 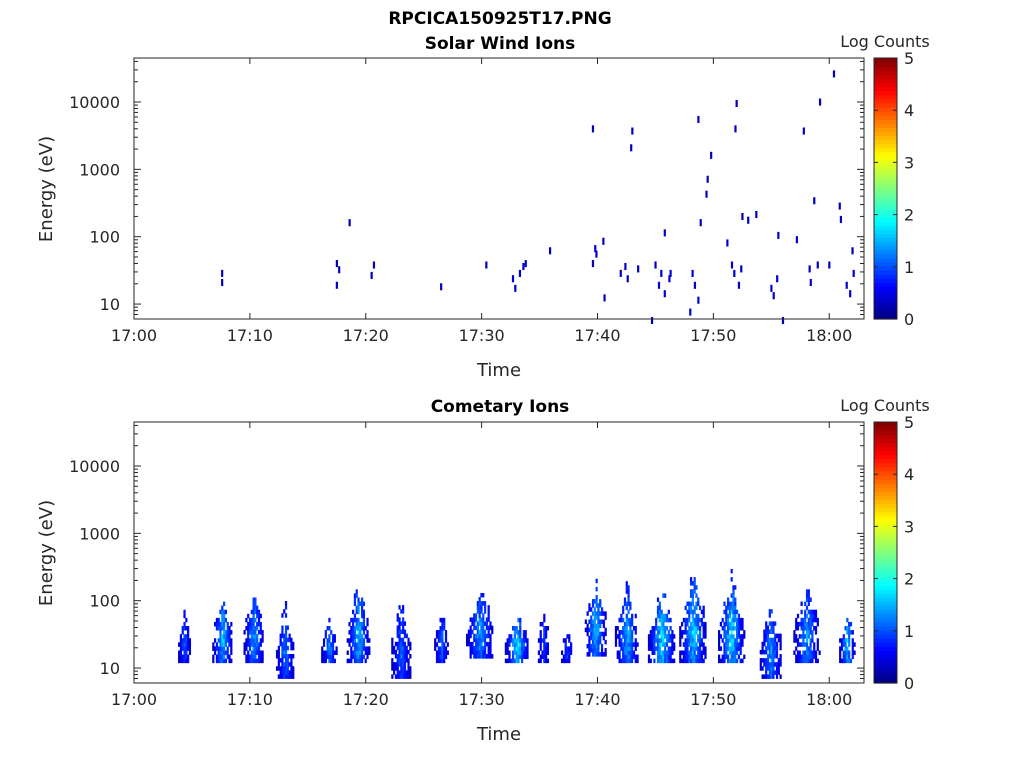 What do you see at coordinates (99, 533) in the screenshot?
I see `y-tick-label: 1000` at bounding box center [99, 533].